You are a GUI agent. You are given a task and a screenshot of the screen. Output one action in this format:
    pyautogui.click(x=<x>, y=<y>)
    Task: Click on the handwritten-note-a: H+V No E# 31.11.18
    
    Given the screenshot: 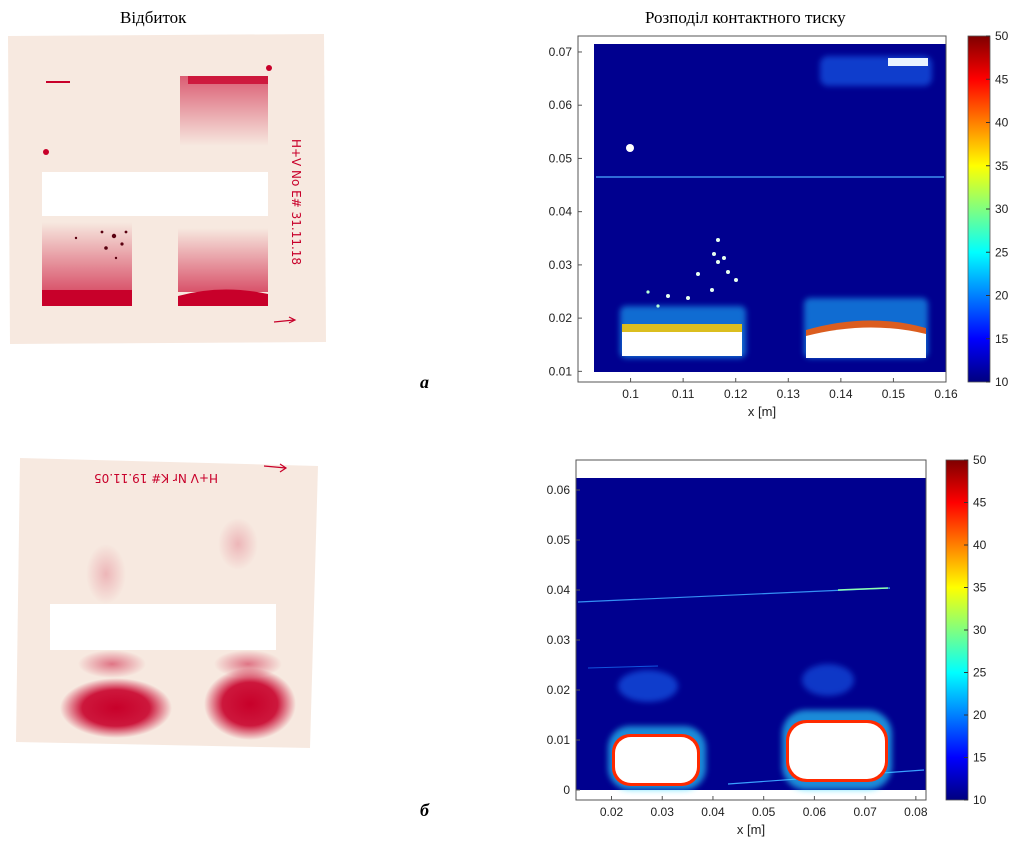 What is the action you would take?
    pyautogui.click(x=296, y=202)
    